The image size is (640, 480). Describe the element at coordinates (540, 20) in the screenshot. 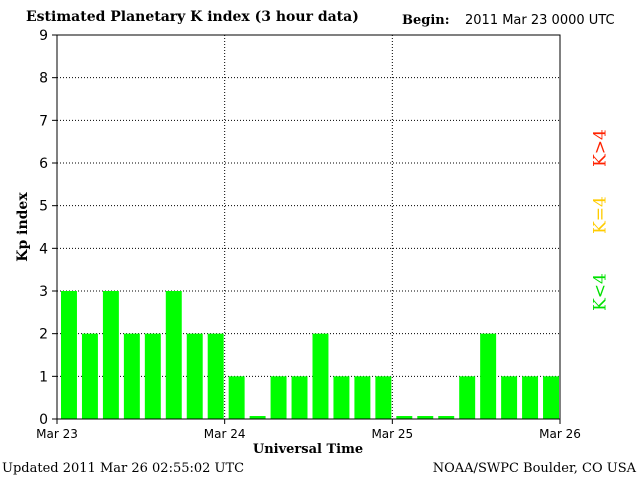

I see `begin-value: 2011 Mar 23 0000 UTC` at that location.